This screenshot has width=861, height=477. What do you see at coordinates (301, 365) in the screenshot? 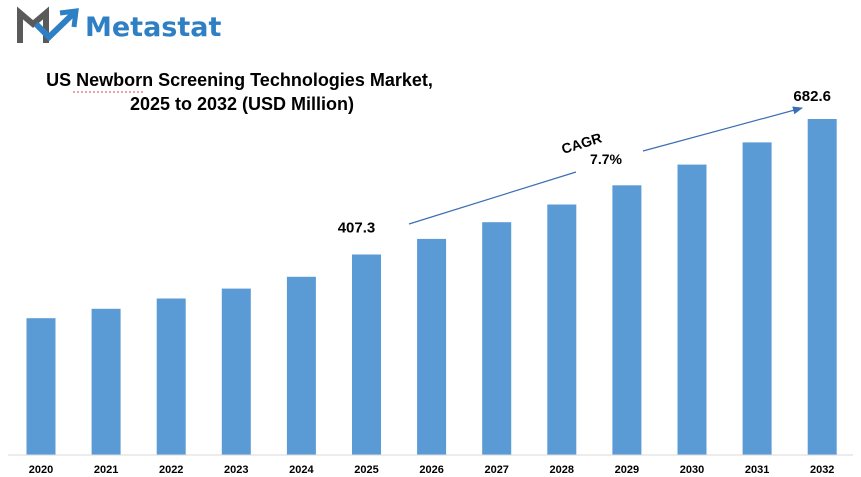
I see `bar-2024` at bounding box center [301, 365].